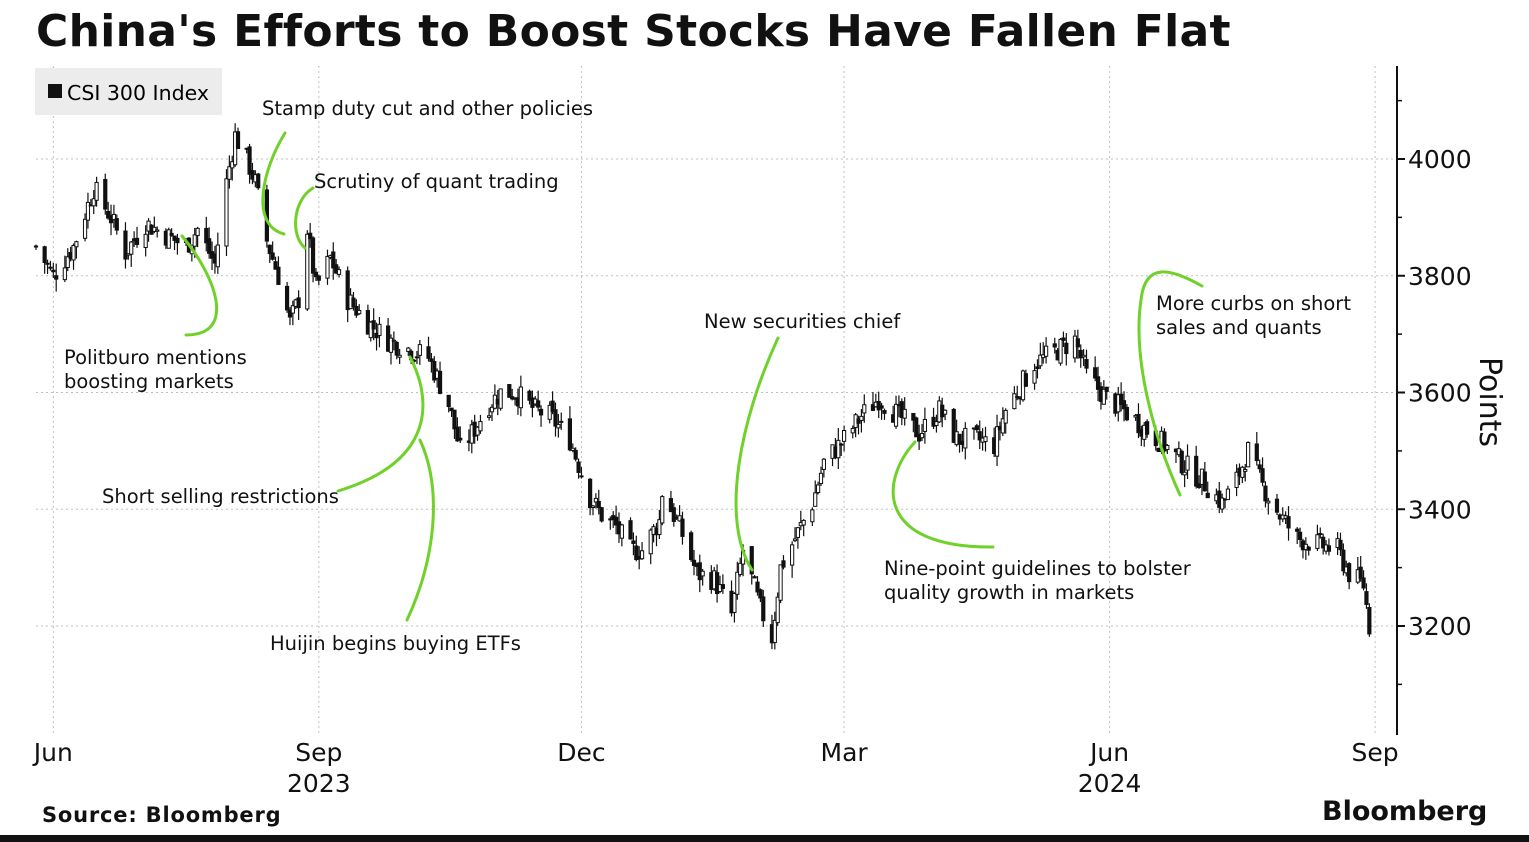 The height and width of the screenshot is (842, 1529). Describe the element at coordinates (581, 752) in the screenshot. I see `x-tick-label: Dec` at that location.